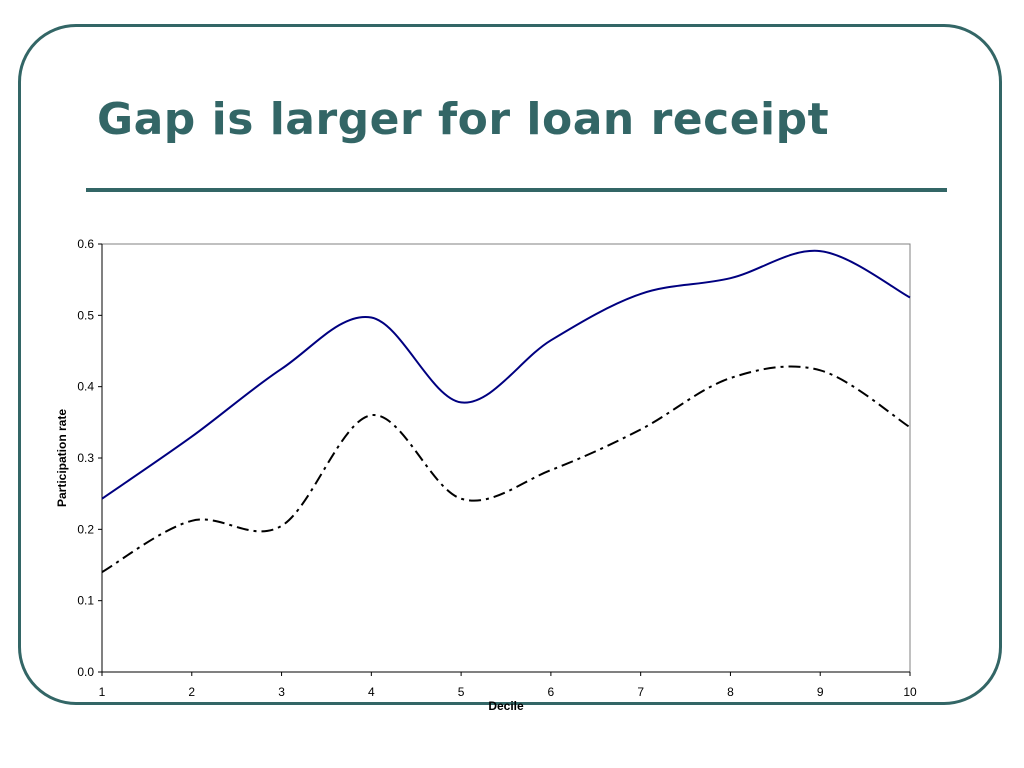  I want to click on x-tick-label: 4, so click(371, 692).